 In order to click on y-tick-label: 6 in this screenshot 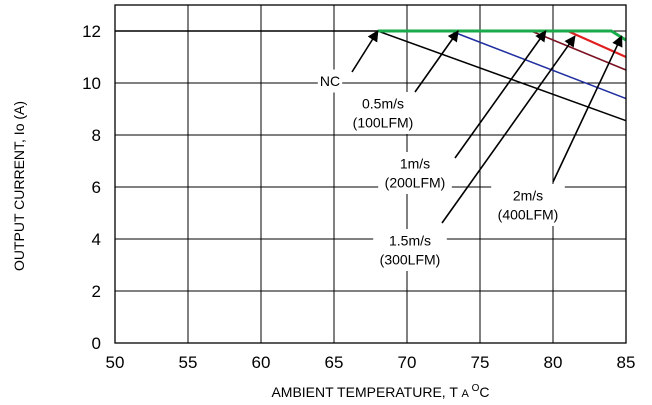, I will do `click(96, 187)`.